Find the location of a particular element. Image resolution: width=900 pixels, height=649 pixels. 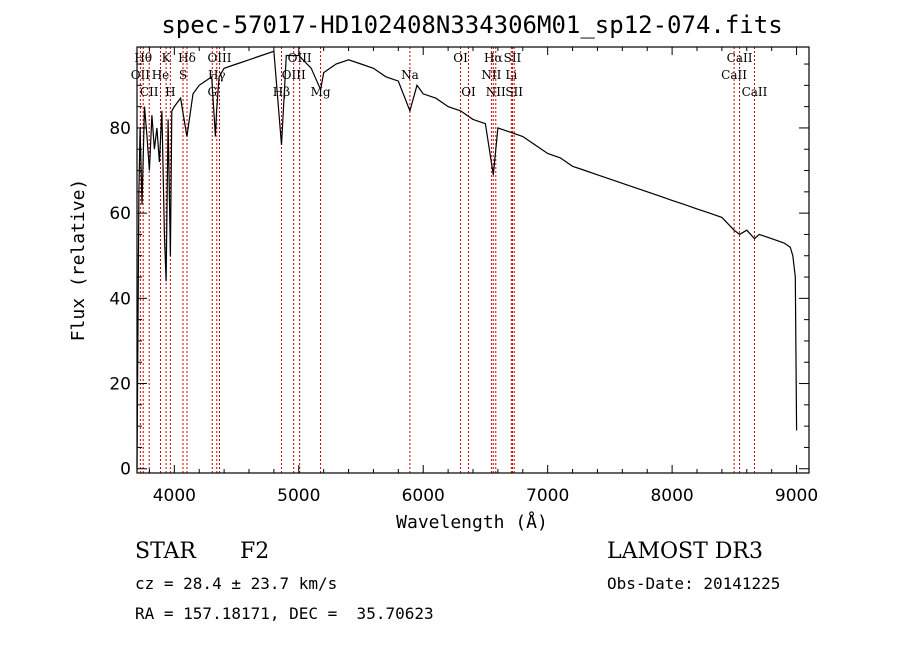

y-tick-label: 0 is located at coordinates (125, 470).